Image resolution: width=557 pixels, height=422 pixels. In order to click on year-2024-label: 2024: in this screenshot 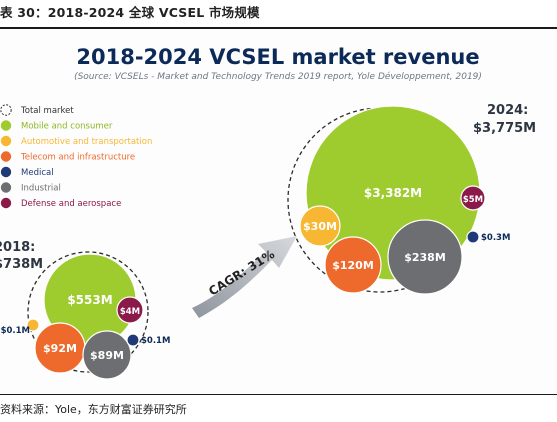, I will do `click(507, 110)`.